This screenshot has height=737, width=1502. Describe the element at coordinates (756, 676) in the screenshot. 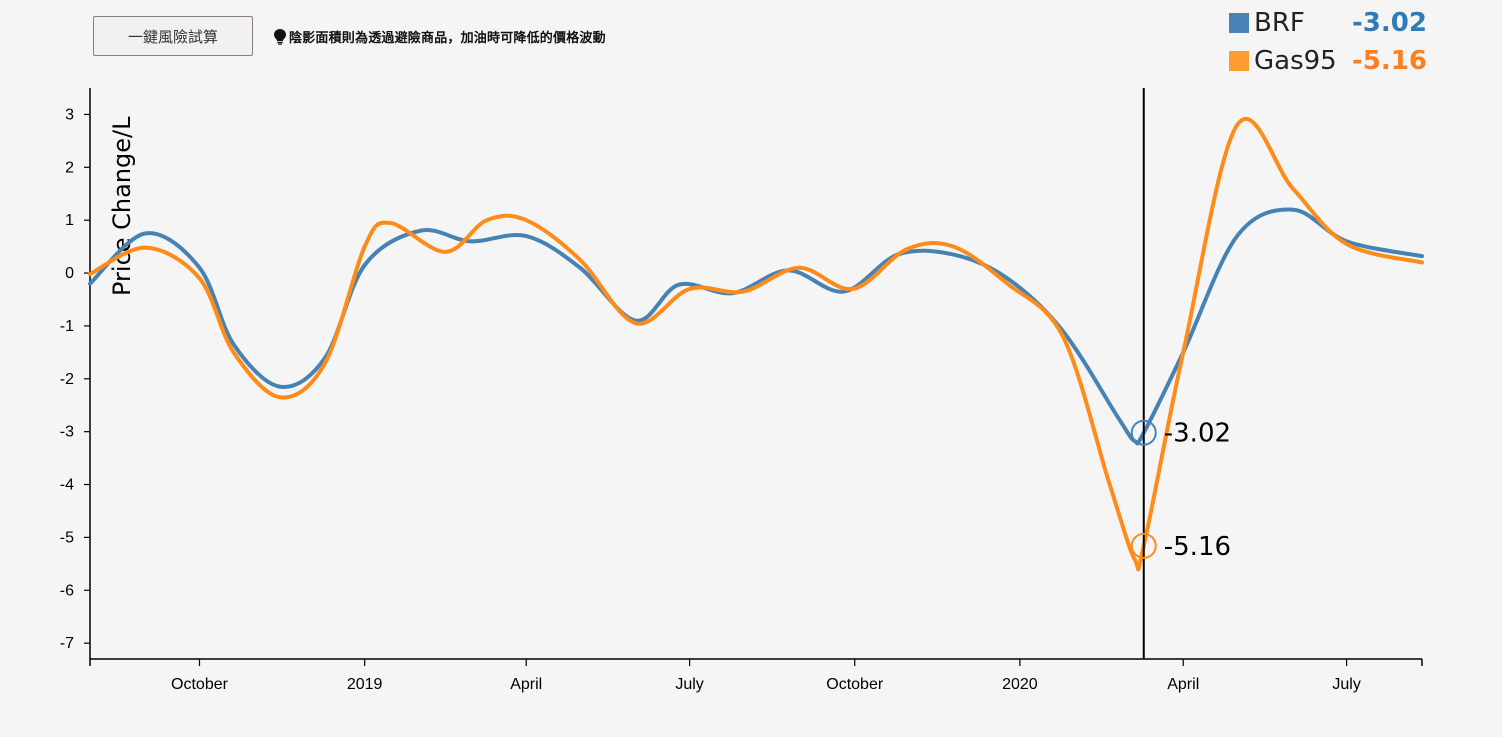

I see `x-axis: October 2019 April July October 2020 April July` at that location.